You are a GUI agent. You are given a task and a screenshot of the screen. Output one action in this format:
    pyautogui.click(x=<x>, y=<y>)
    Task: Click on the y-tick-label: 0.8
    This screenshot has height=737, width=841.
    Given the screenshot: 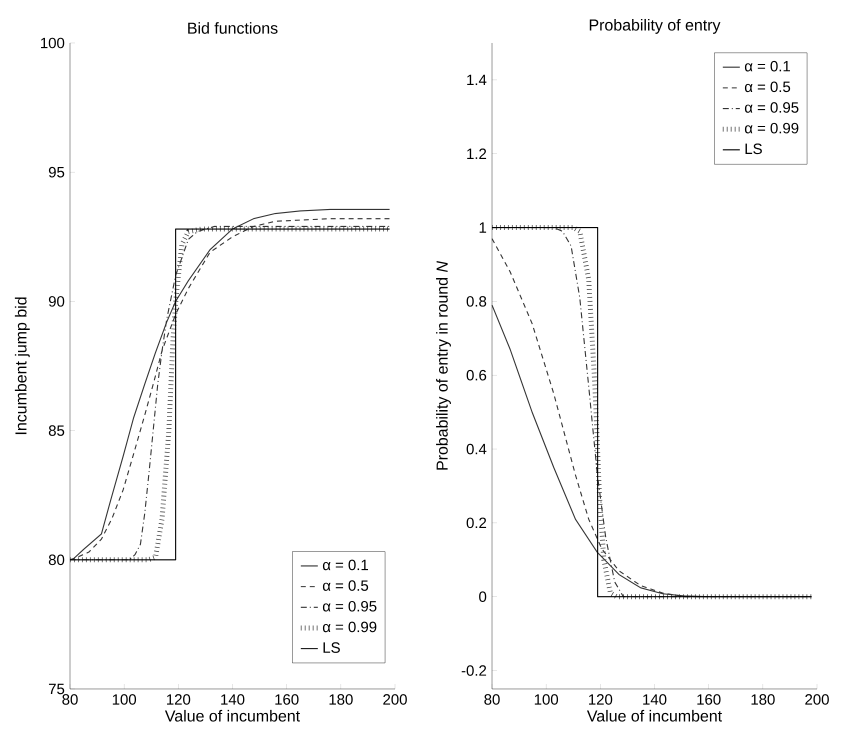 What is the action you would take?
    pyautogui.click(x=476, y=301)
    